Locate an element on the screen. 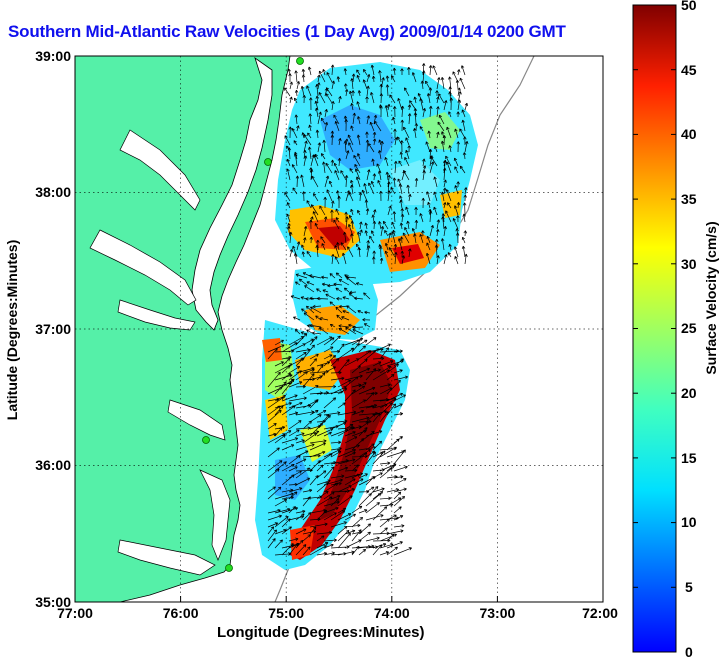 The image size is (724, 659). colorbar-tick-label: 15 is located at coordinates (689, 458).